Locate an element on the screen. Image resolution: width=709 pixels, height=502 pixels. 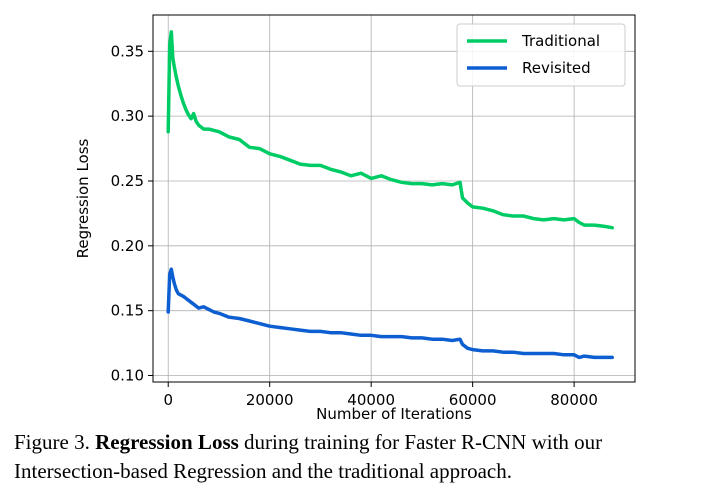
x-tick-label: 20000 is located at coordinates (270, 400).